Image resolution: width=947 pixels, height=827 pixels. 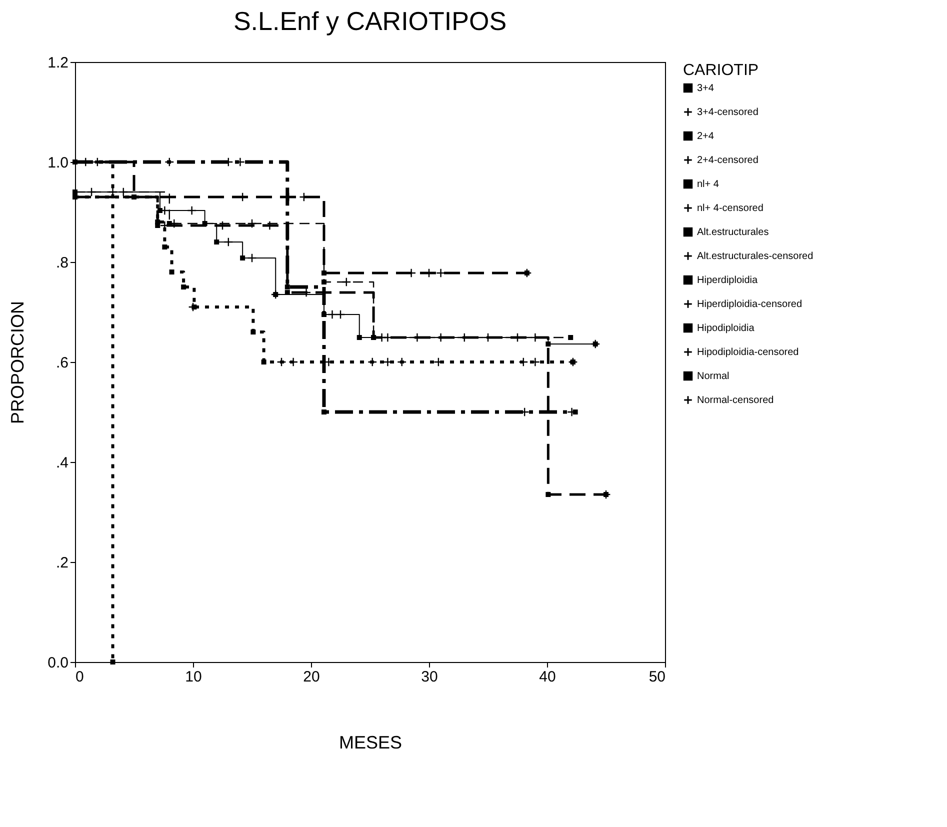 I want to click on x-axis-title: MESES, so click(x=370, y=742).